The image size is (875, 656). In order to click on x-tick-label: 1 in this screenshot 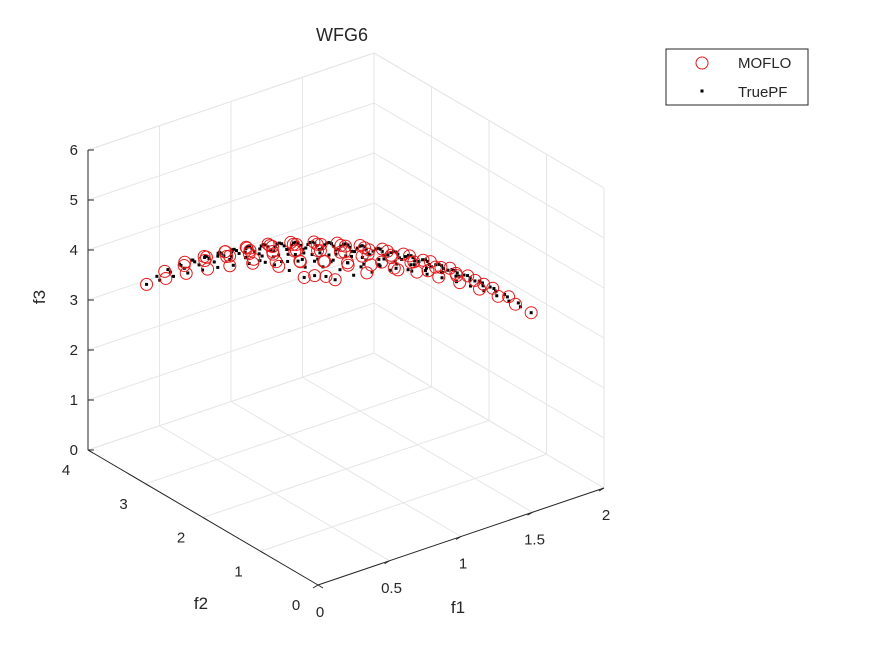, I will do `click(463, 564)`.